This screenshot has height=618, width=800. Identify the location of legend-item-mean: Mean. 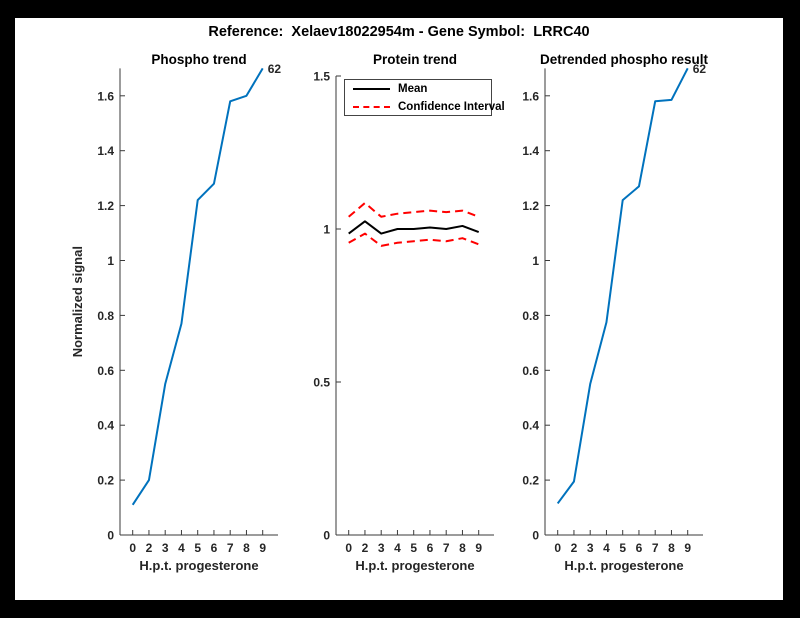
(422, 88).